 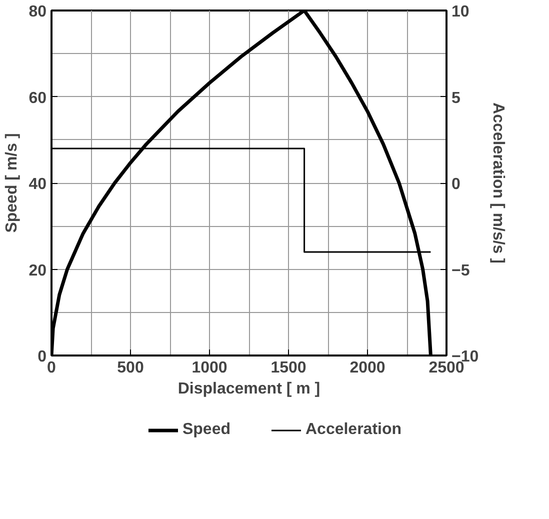 I want to click on x-tick-label: 1000, so click(x=210, y=368).